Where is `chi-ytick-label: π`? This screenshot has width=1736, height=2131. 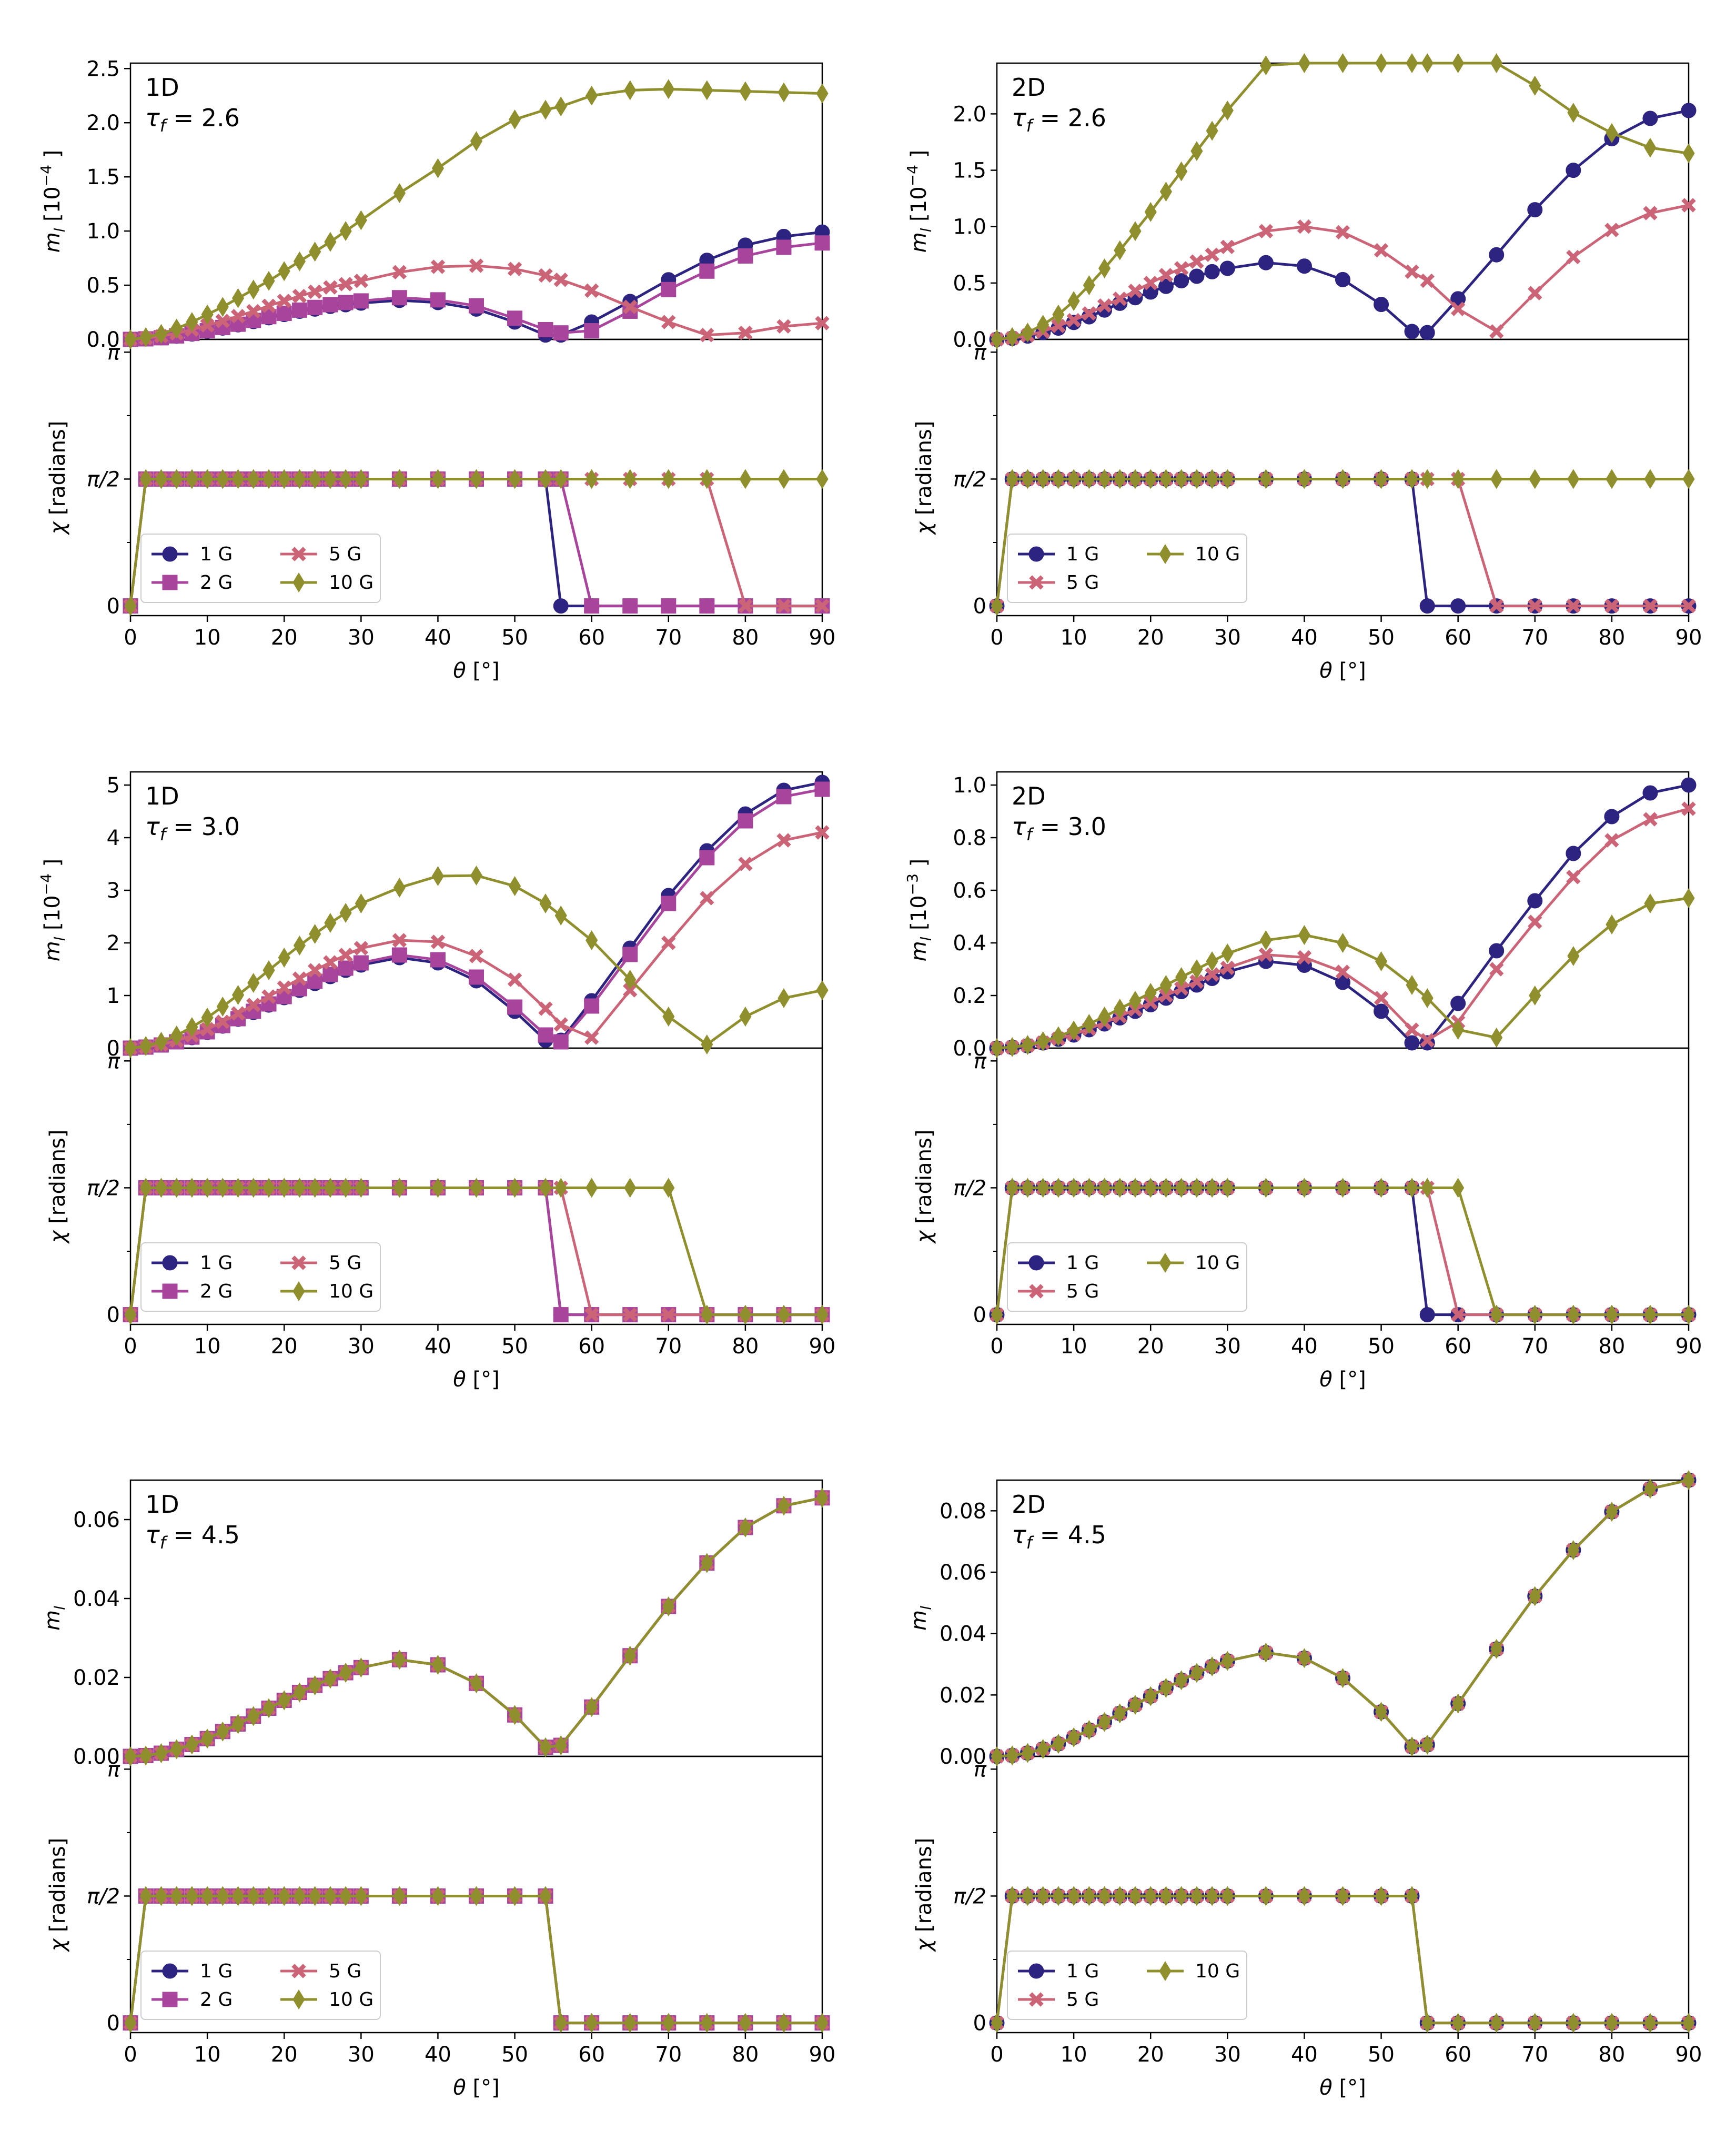 chi-ytick-label: π is located at coordinates (113, 1061).